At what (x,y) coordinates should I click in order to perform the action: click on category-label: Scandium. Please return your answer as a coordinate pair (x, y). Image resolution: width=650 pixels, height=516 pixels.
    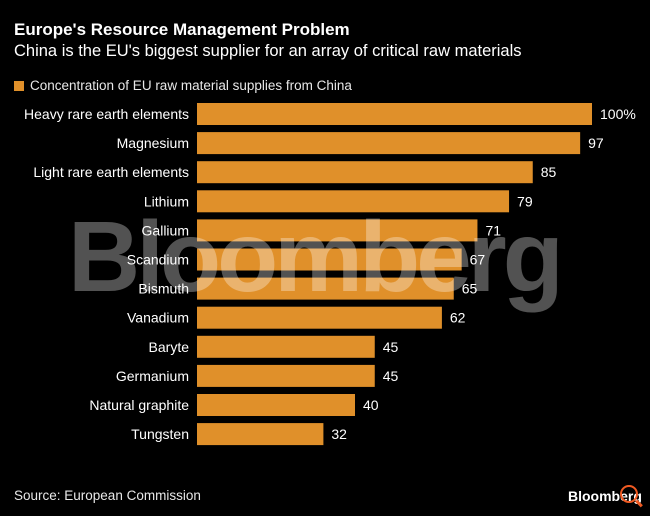
    Looking at the image, I should click on (158, 260).